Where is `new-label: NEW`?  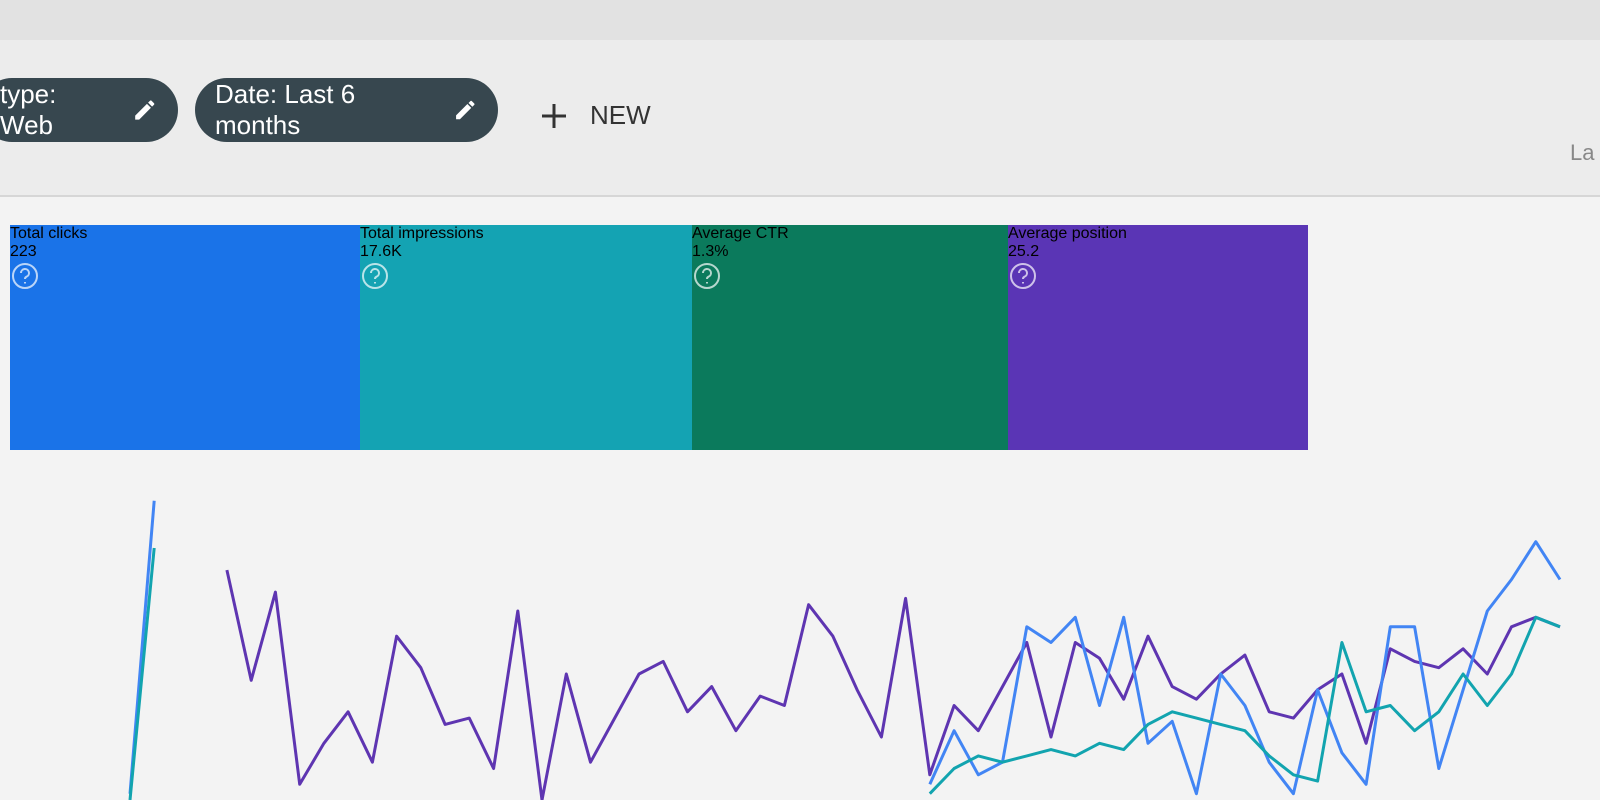 new-label: NEW is located at coordinates (620, 115).